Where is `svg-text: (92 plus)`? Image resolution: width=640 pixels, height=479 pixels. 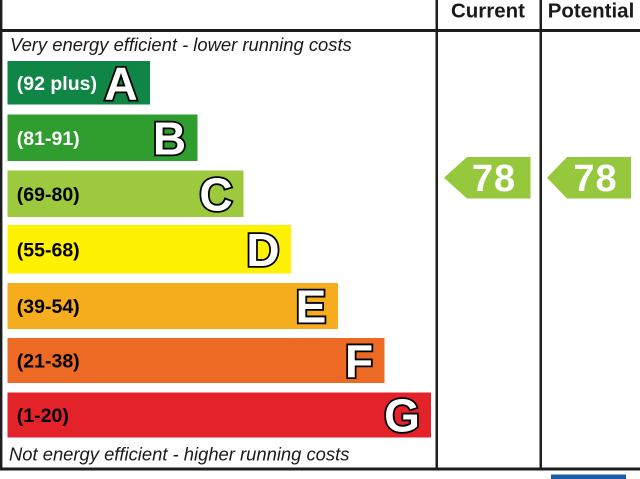
svg-text: (92 plus) is located at coordinates (57, 84).